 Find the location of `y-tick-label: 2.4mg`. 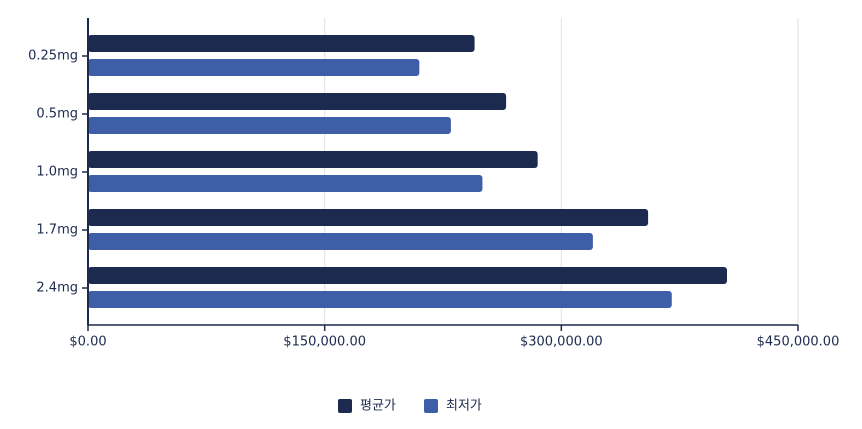

y-tick-label: 2.4mg is located at coordinates (57, 288).